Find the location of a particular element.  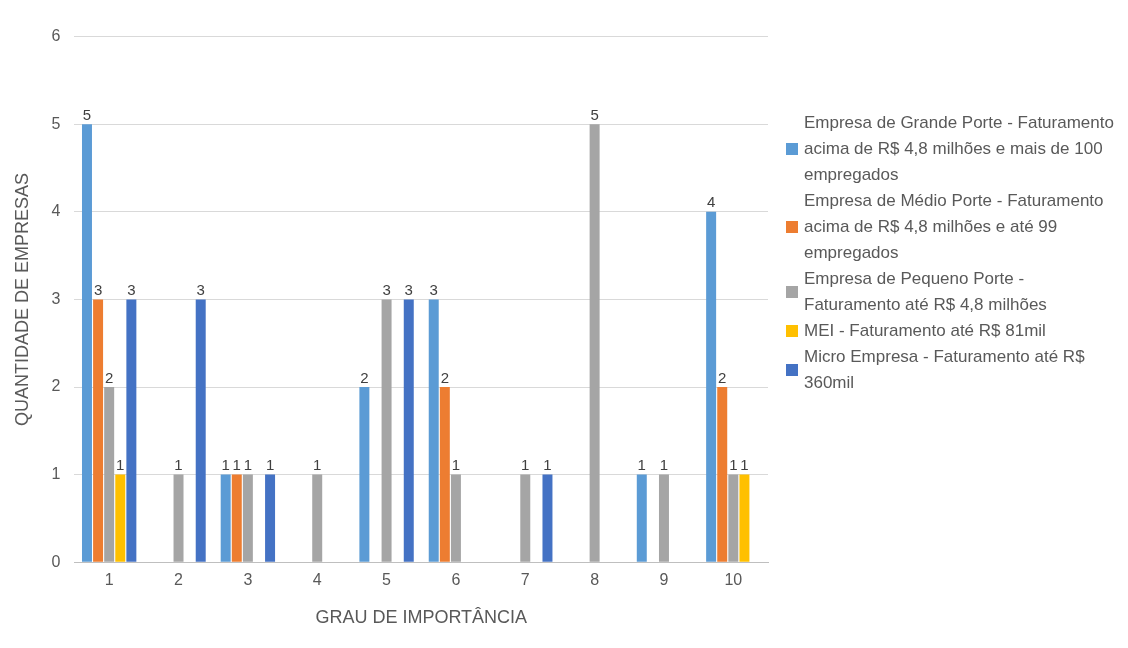

x-tick-label: 5 is located at coordinates (387, 580).